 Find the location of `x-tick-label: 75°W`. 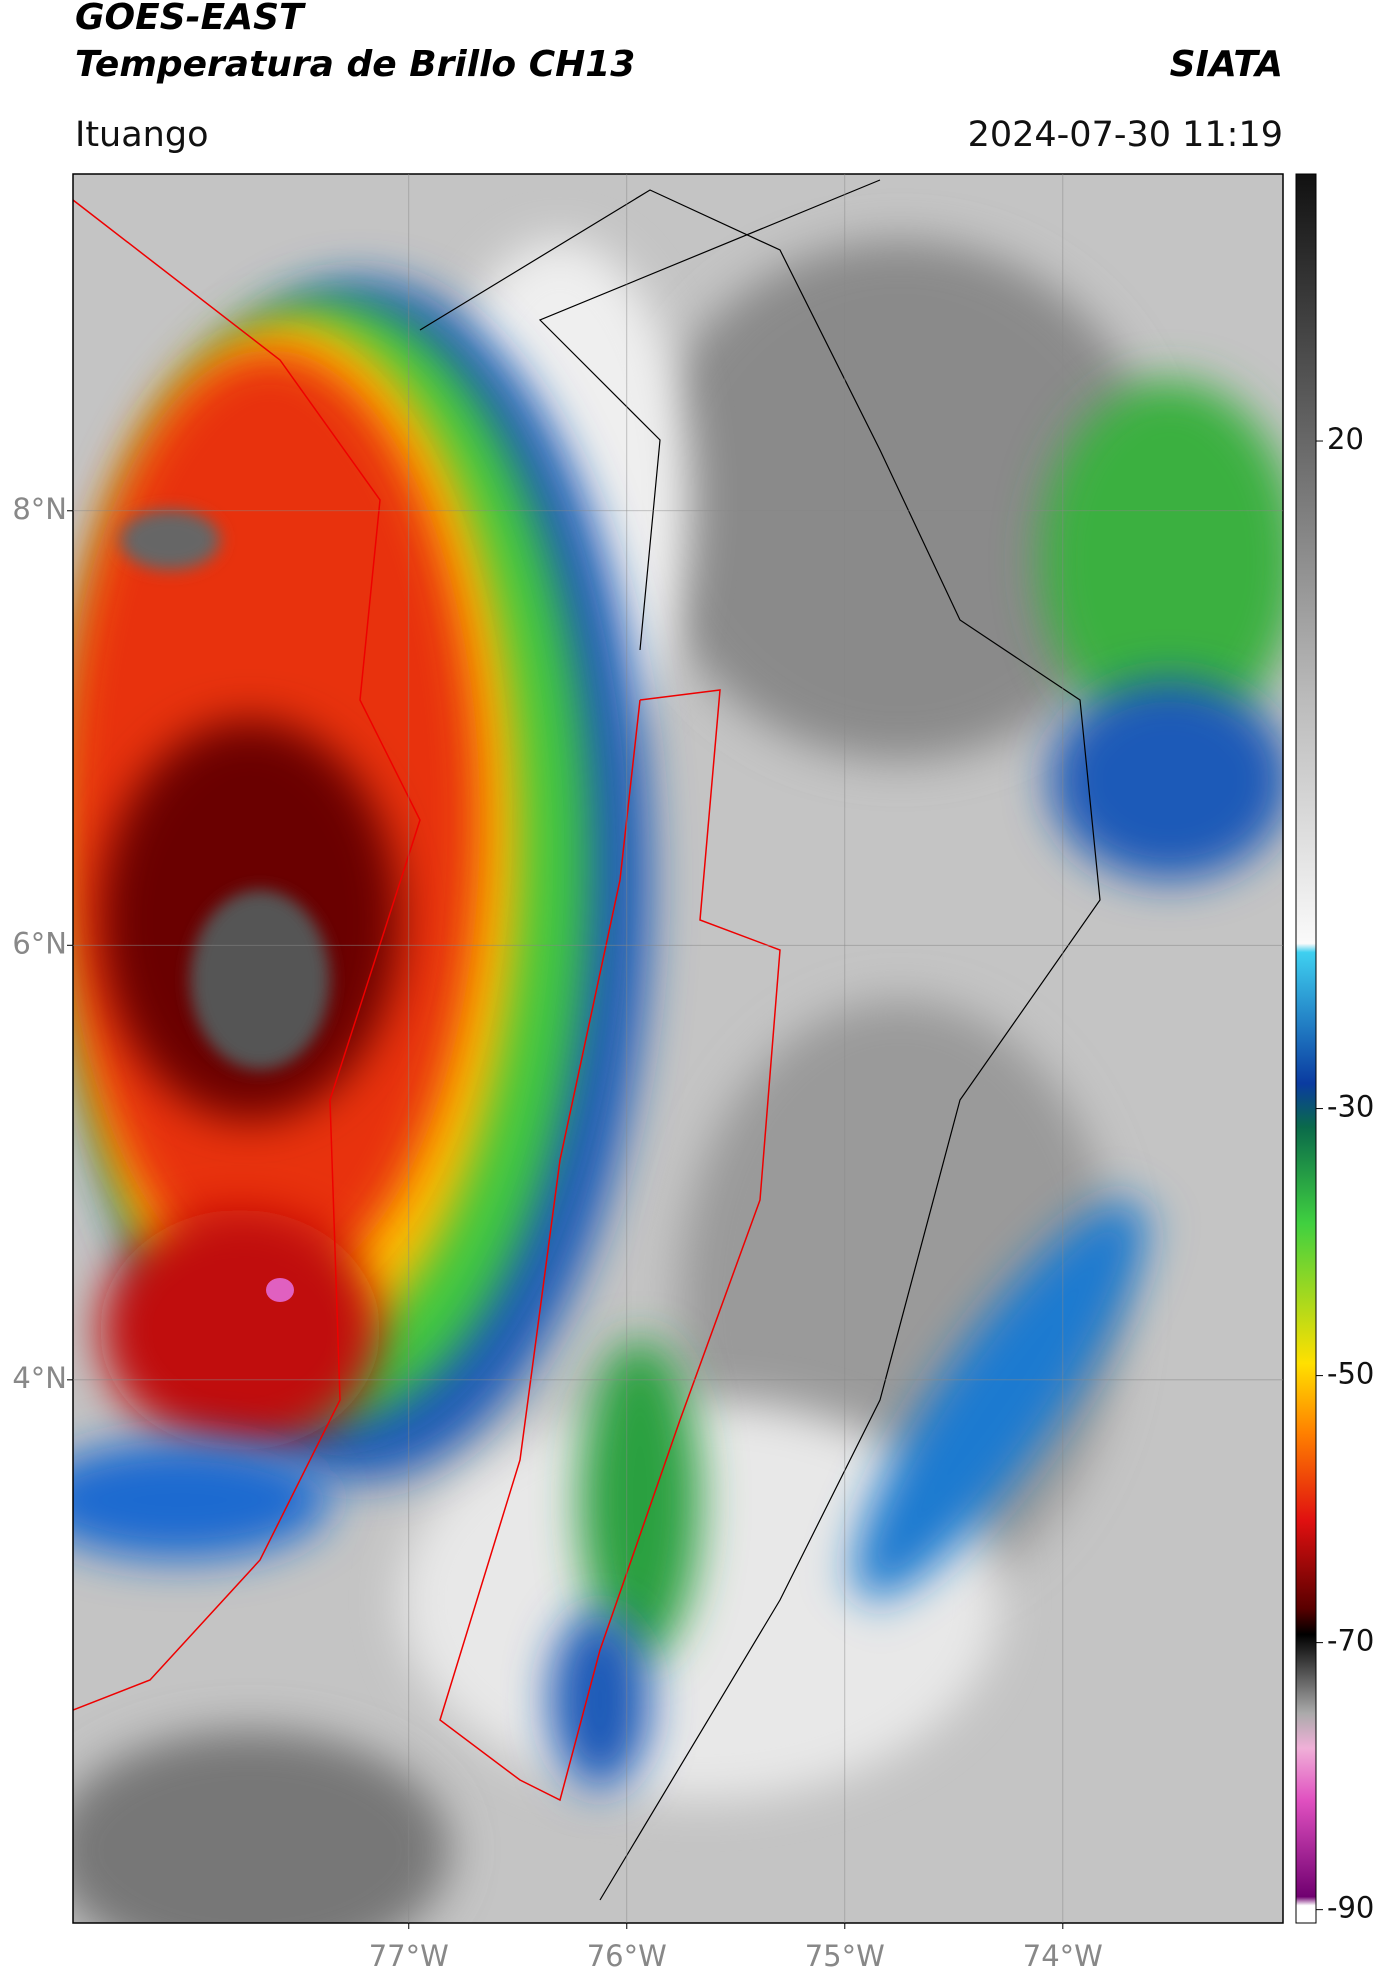

x-tick-label: 75°W is located at coordinates (845, 1956).